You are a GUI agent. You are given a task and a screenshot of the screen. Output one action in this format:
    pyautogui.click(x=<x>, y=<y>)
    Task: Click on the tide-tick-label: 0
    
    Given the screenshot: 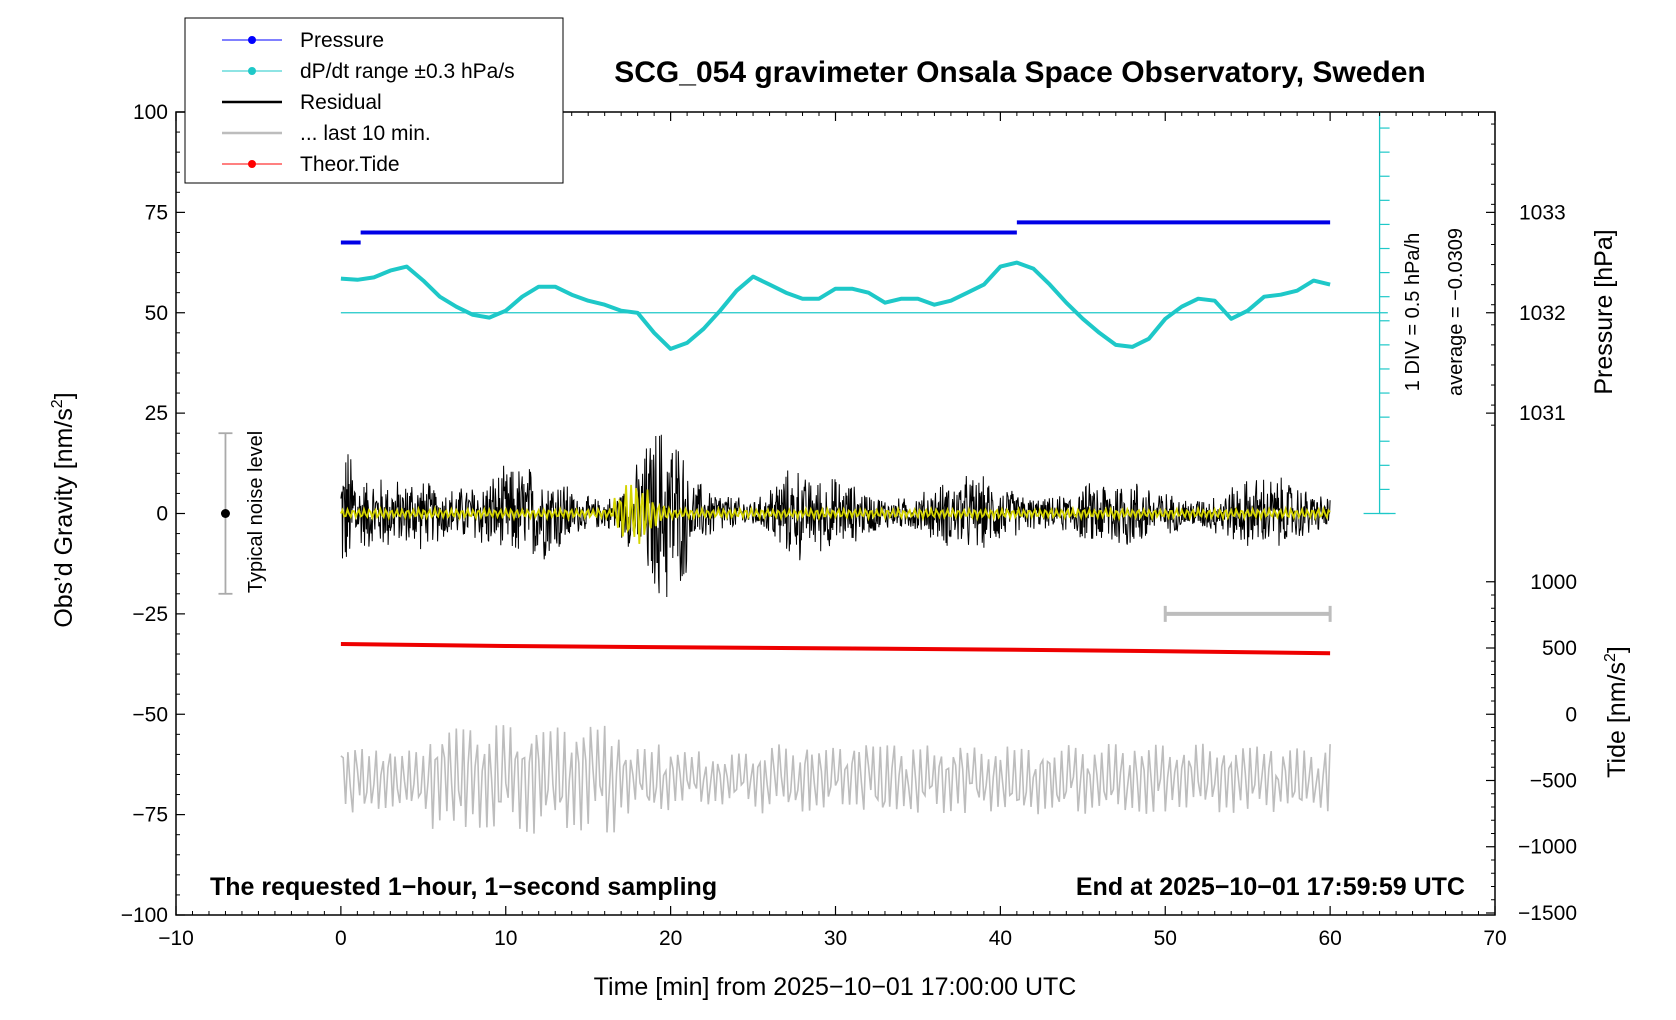 What is the action you would take?
    pyautogui.click(x=1571, y=714)
    